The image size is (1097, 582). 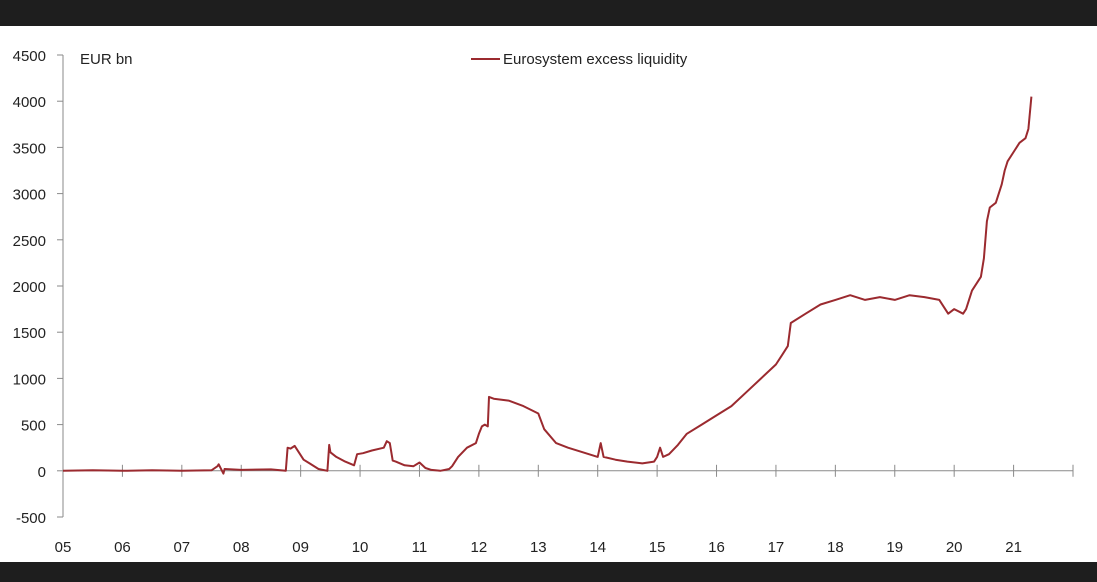 What do you see at coordinates (360, 547) in the screenshot?
I see `x-tick-label: 10` at bounding box center [360, 547].